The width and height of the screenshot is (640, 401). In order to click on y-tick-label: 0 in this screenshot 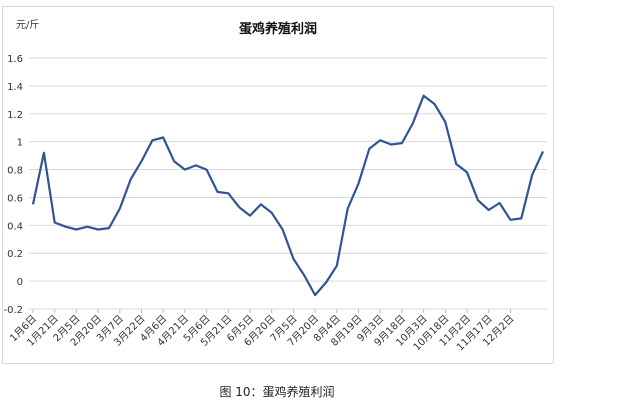, I will do `click(20, 282)`.